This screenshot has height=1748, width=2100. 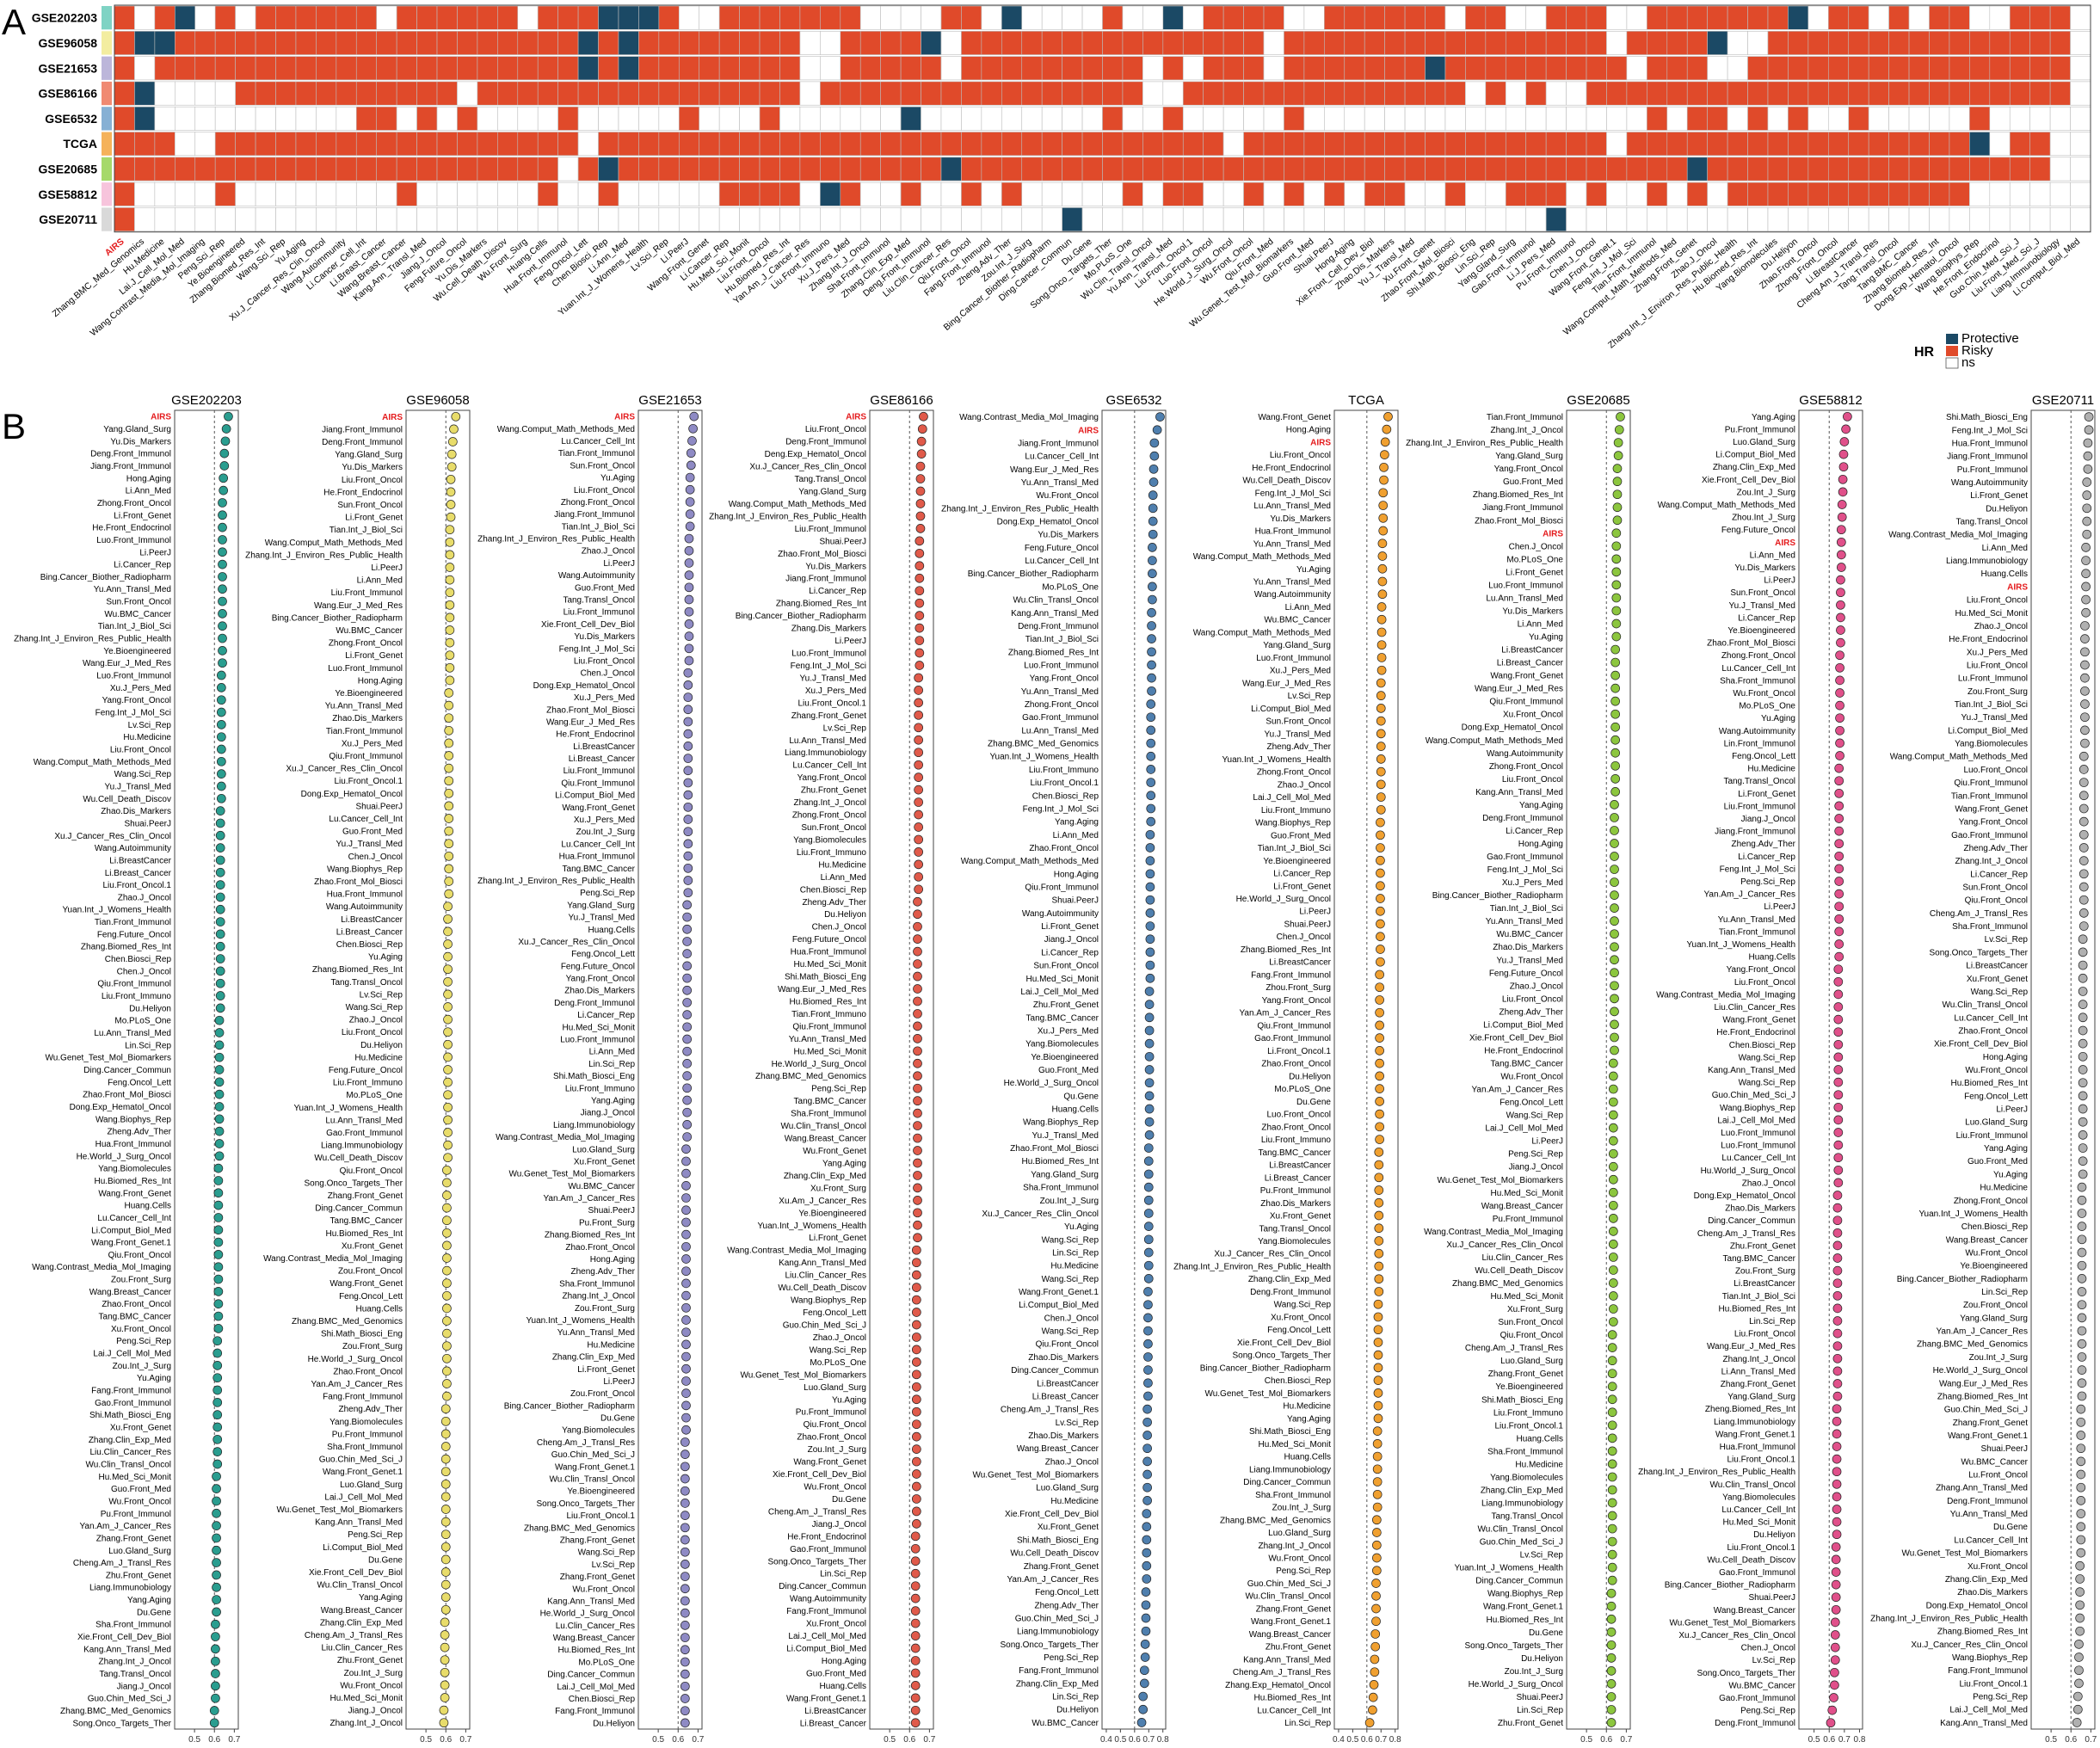 I want to click on forest-model-label: Zhao.Dis_Markers, so click(x=1992, y=1593).